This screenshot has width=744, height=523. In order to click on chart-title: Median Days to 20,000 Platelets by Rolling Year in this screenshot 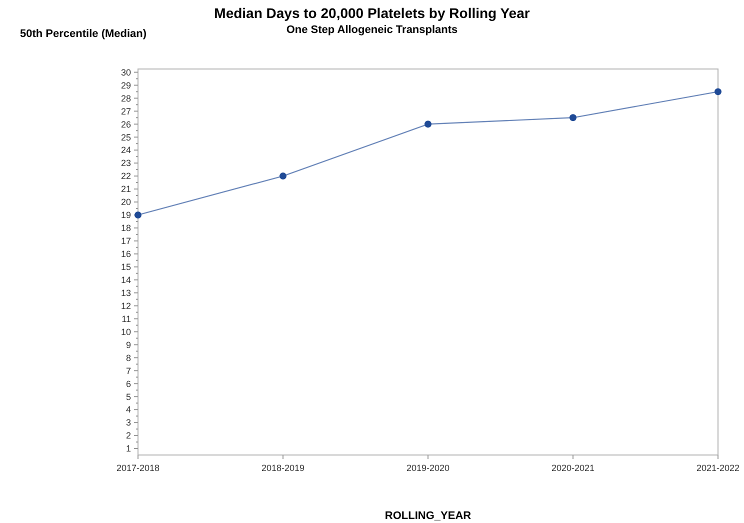, I will do `click(372, 13)`.